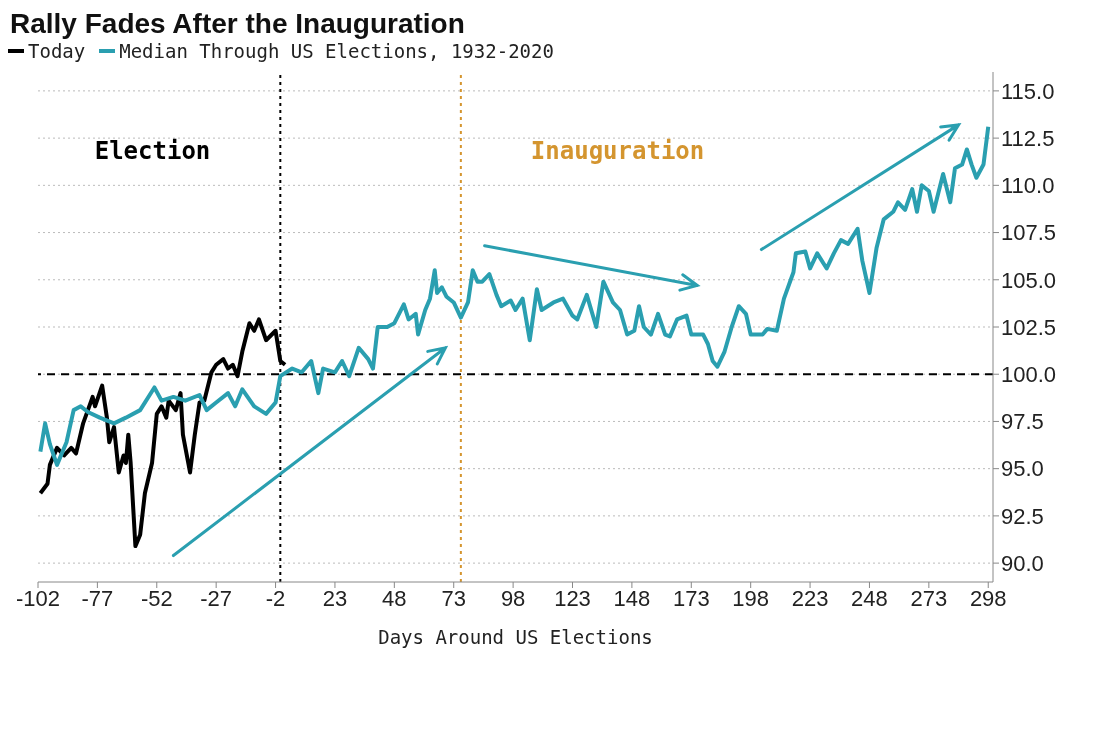 The height and width of the screenshot is (735, 1107). I want to click on x-tick-label: 248, so click(869, 598).